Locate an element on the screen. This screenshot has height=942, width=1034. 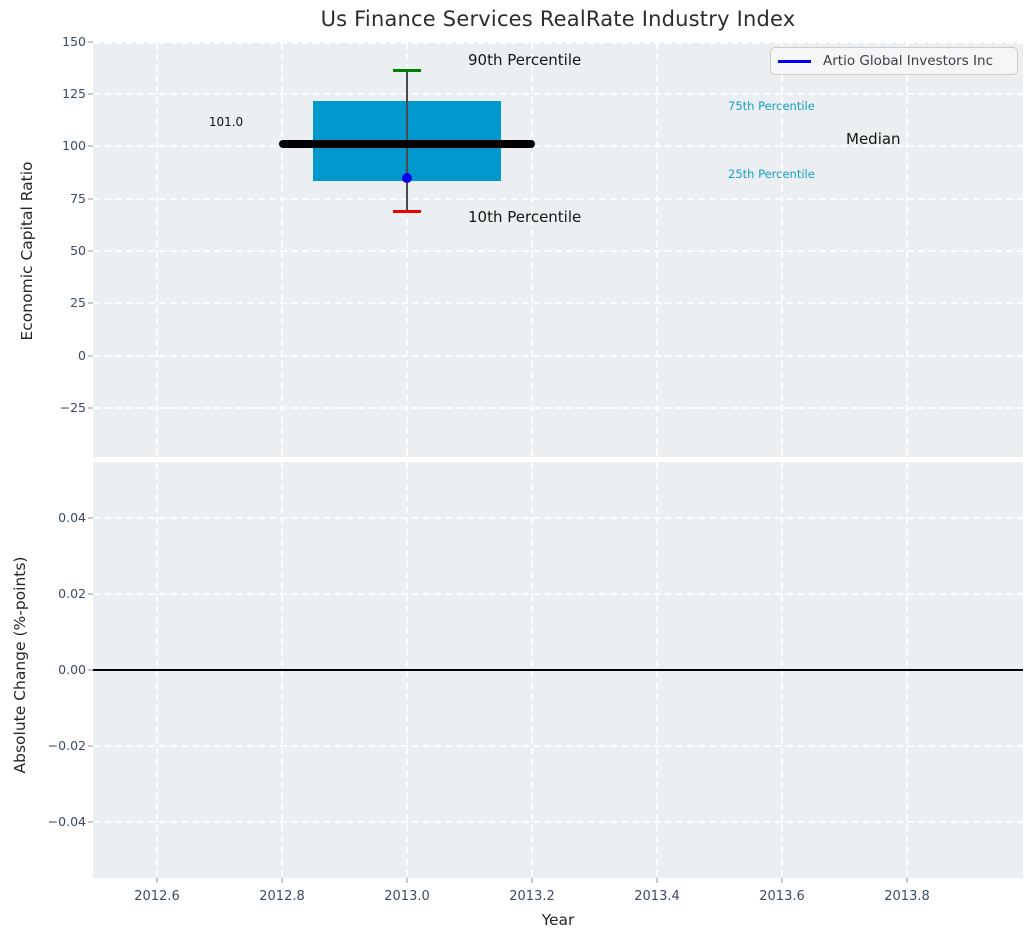
x-tick-label: 2013.2 is located at coordinates (532, 896).